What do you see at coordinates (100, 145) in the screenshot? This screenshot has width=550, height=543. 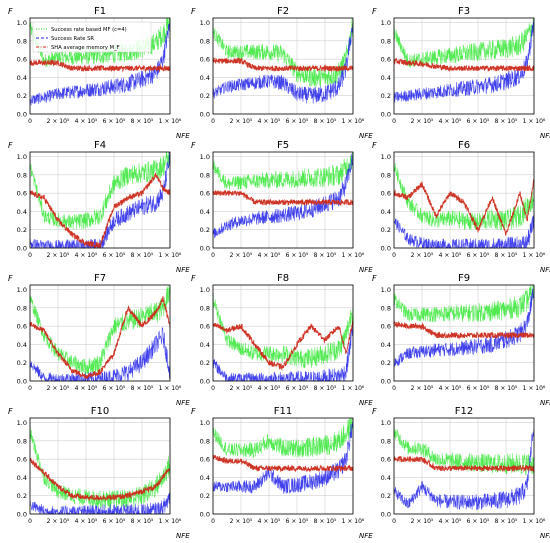 I see `panel-title: F4` at bounding box center [100, 145].